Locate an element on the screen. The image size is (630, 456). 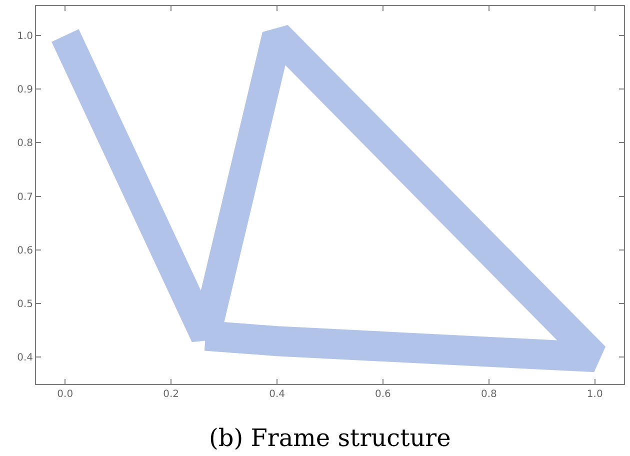
x-tick-label: 0.0 is located at coordinates (65, 394).